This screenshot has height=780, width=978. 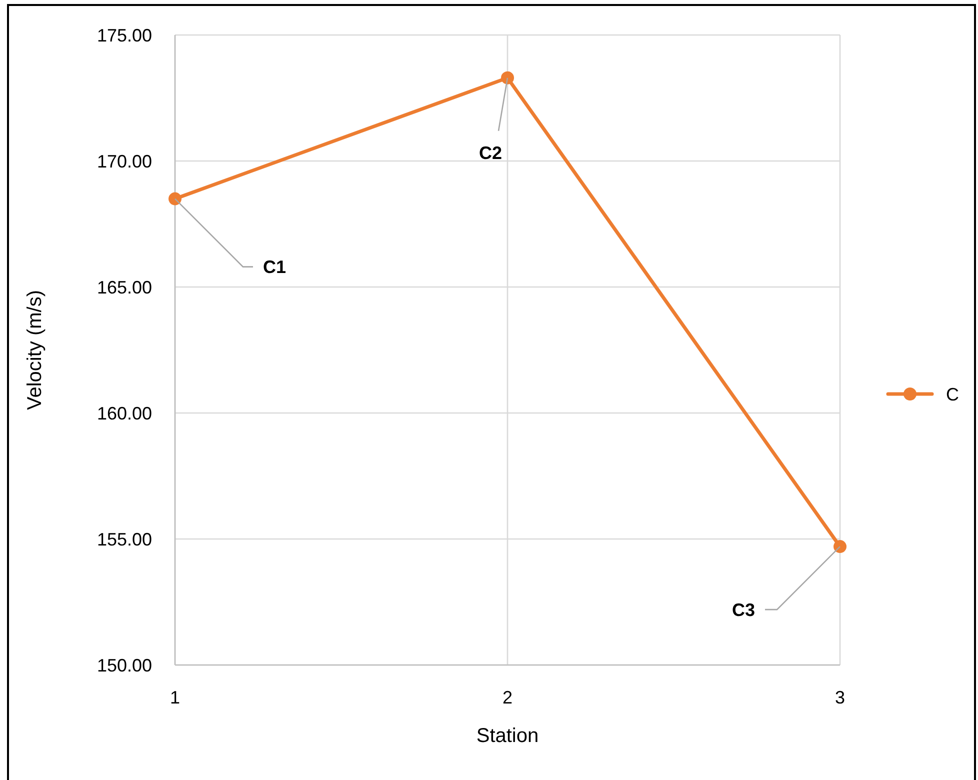 What do you see at coordinates (124, 413) in the screenshot?
I see `y-tick-label: 160.00` at bounding box center [124, 413].